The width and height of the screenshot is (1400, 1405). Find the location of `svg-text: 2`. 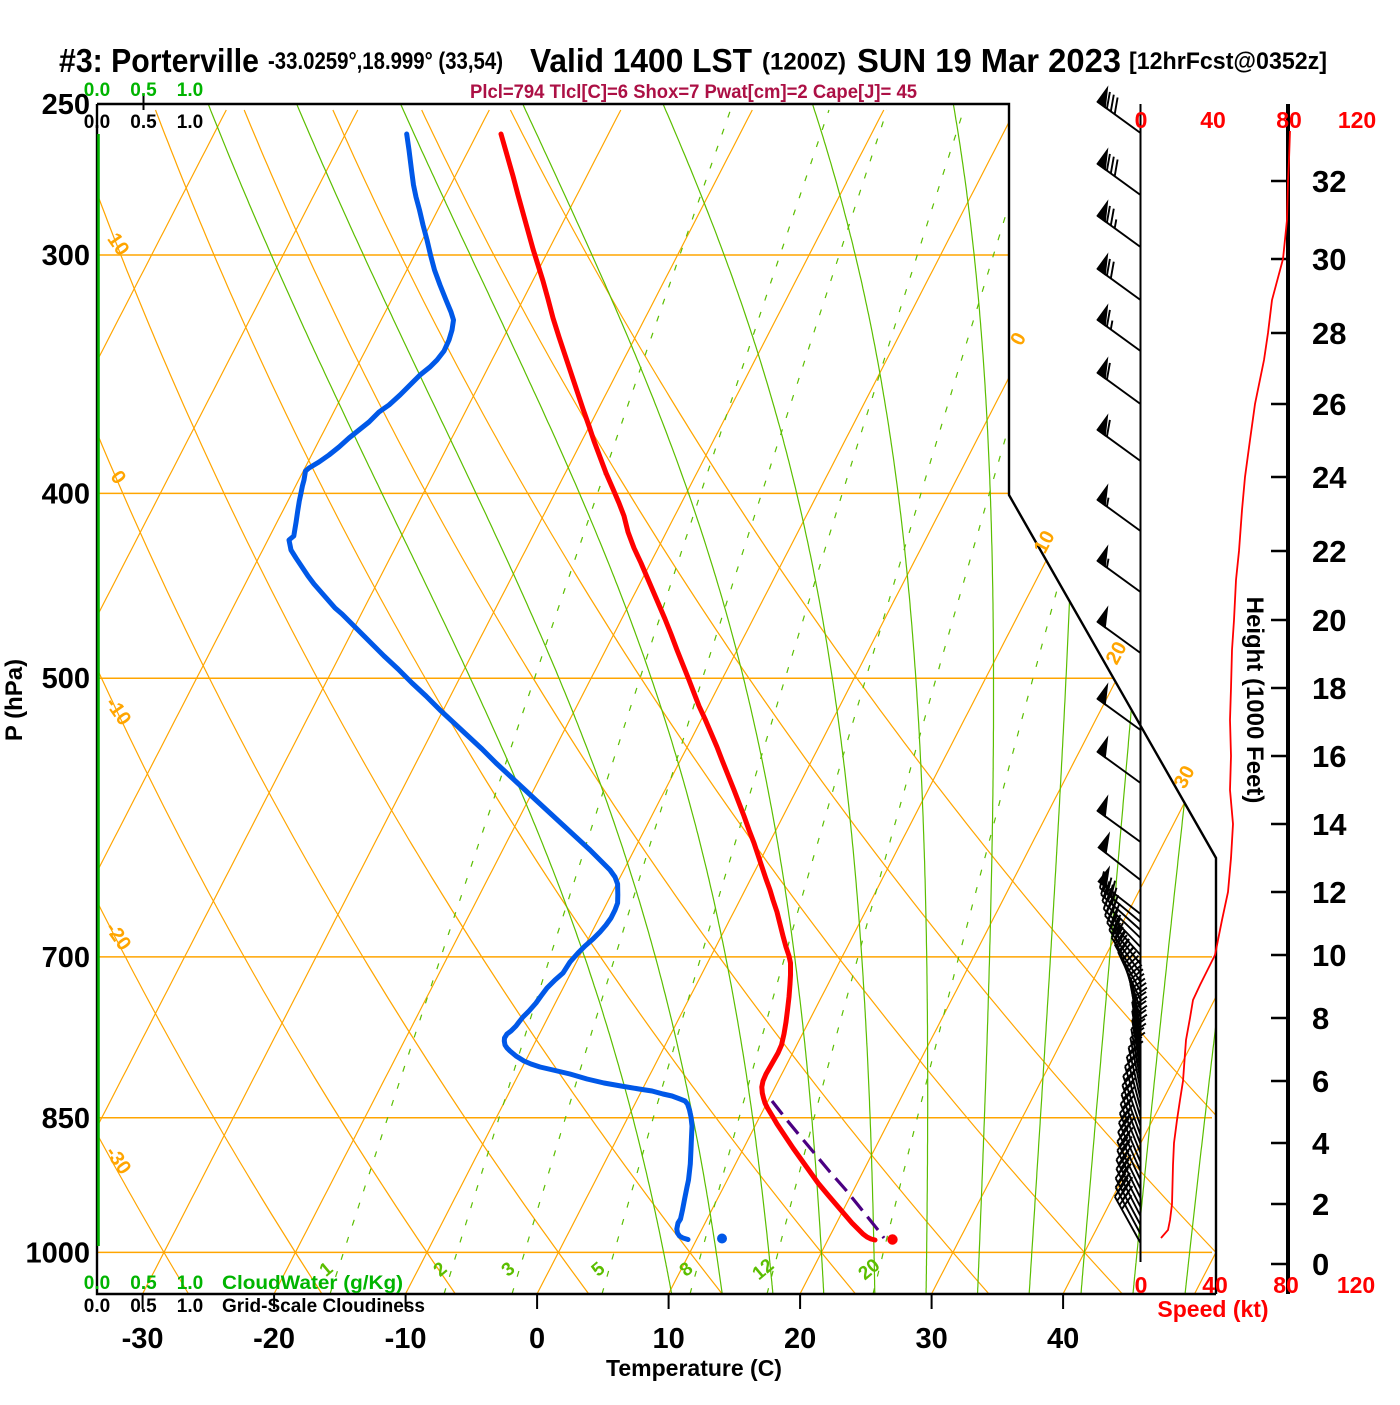

svg-text: 2 is located at coordinates (1320, 1204).